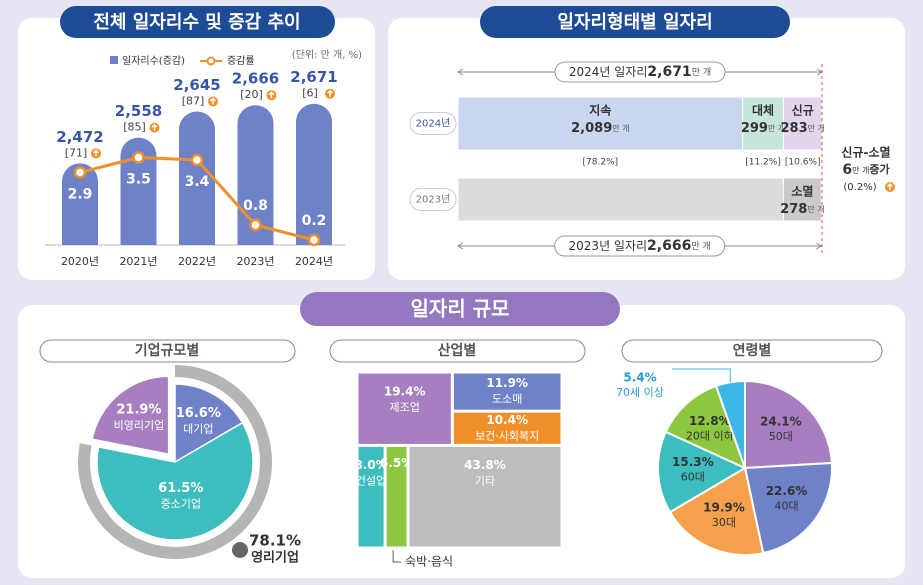 The width and height of the screenshot is (923, 585). I want to click on cell-name: 도소매, so click(507, 399).